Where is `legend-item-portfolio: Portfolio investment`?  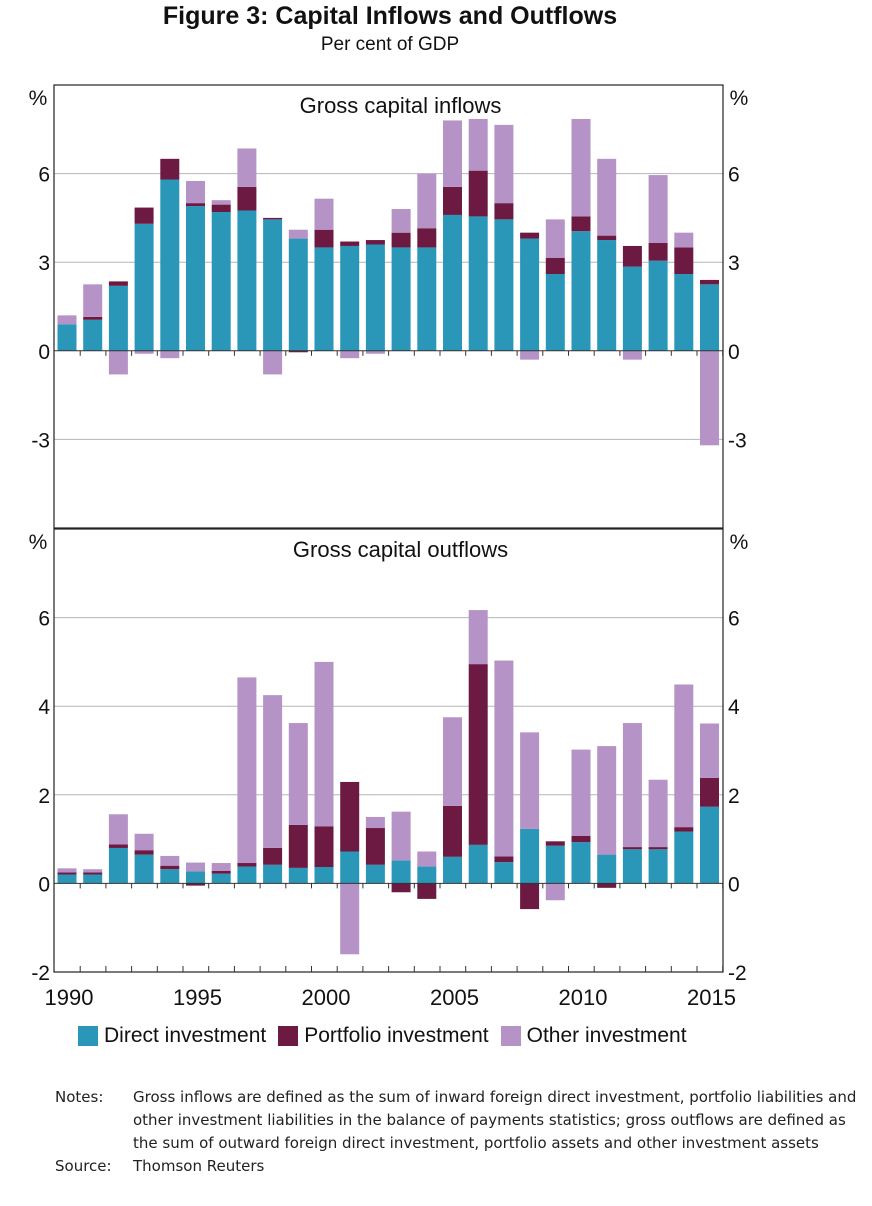 legend-item-portfolio: Portfolio investment is located at coordinates (383, 1036).